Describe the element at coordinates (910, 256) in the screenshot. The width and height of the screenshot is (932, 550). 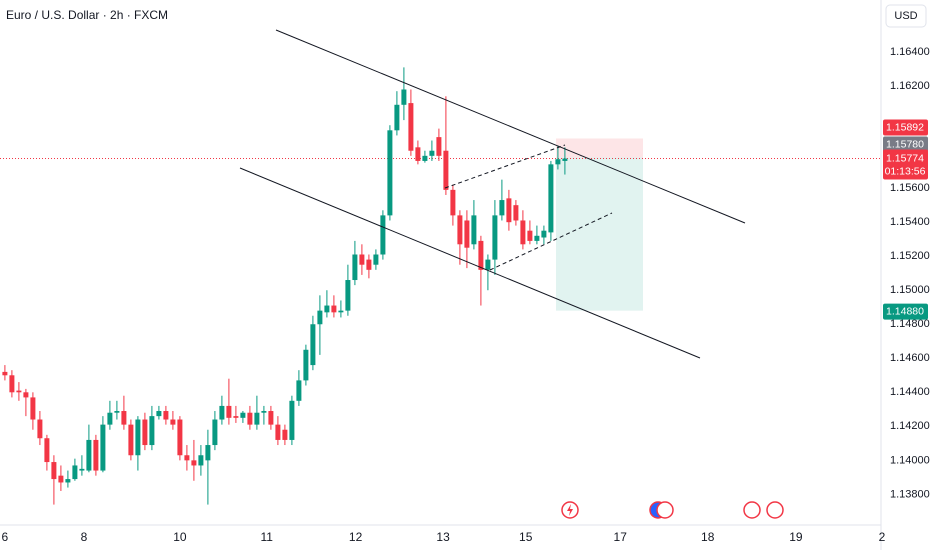
I see `y-tick-label: 1.15200` at that location.